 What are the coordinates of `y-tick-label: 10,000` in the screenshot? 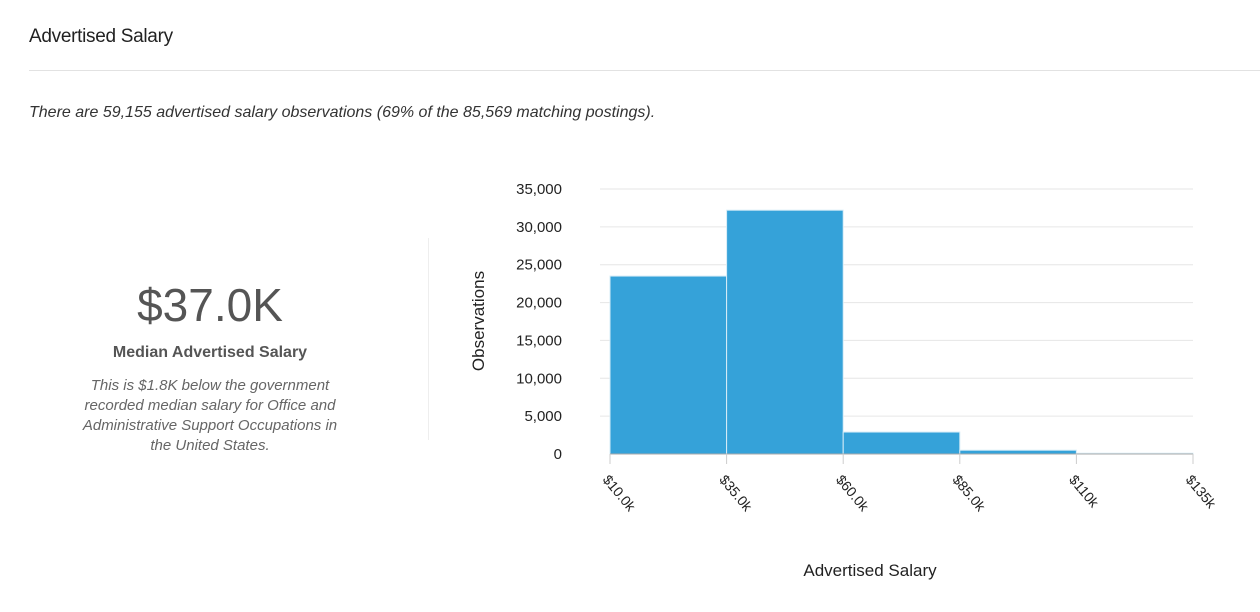 It's located at (539, 378).